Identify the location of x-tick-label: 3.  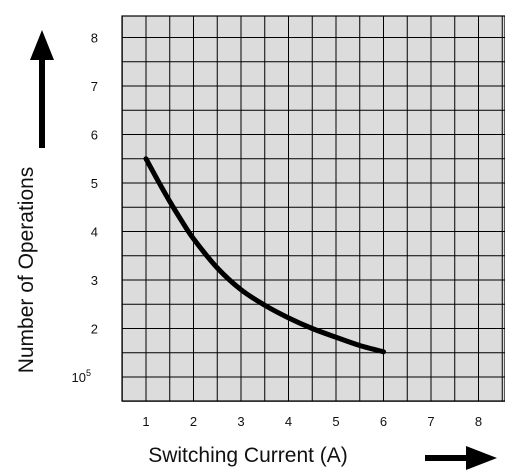
(240, 421).